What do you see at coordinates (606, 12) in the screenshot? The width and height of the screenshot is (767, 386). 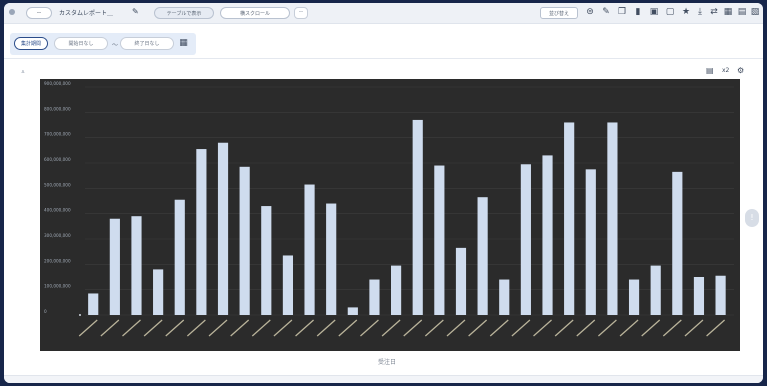 I see `edit-icon: ✎` at bounding box center [606, 12].